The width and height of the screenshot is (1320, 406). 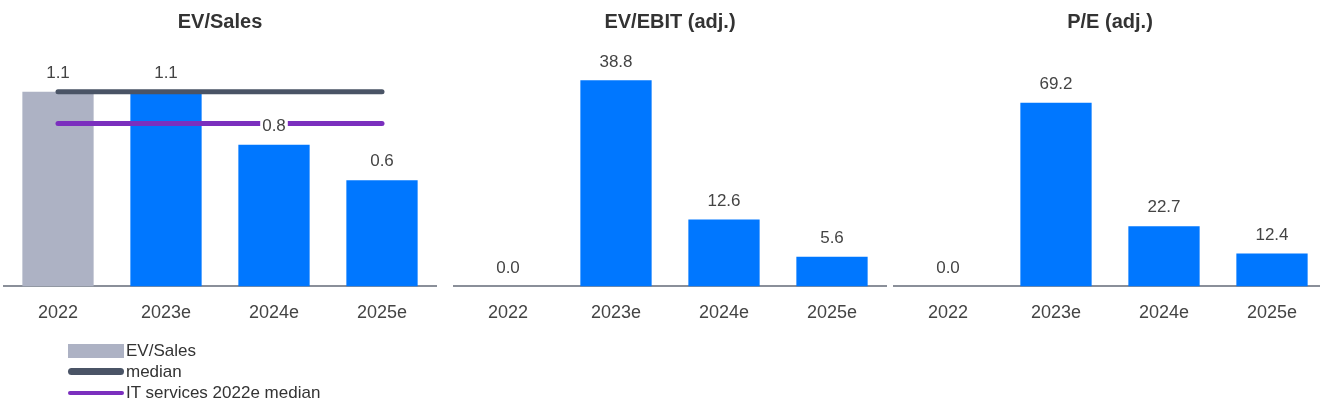 What do you see at coordinates (1110, 20) in the screenshot?
I see `chart-title: P/E (adj.)` at bounding box center [1110, 20].